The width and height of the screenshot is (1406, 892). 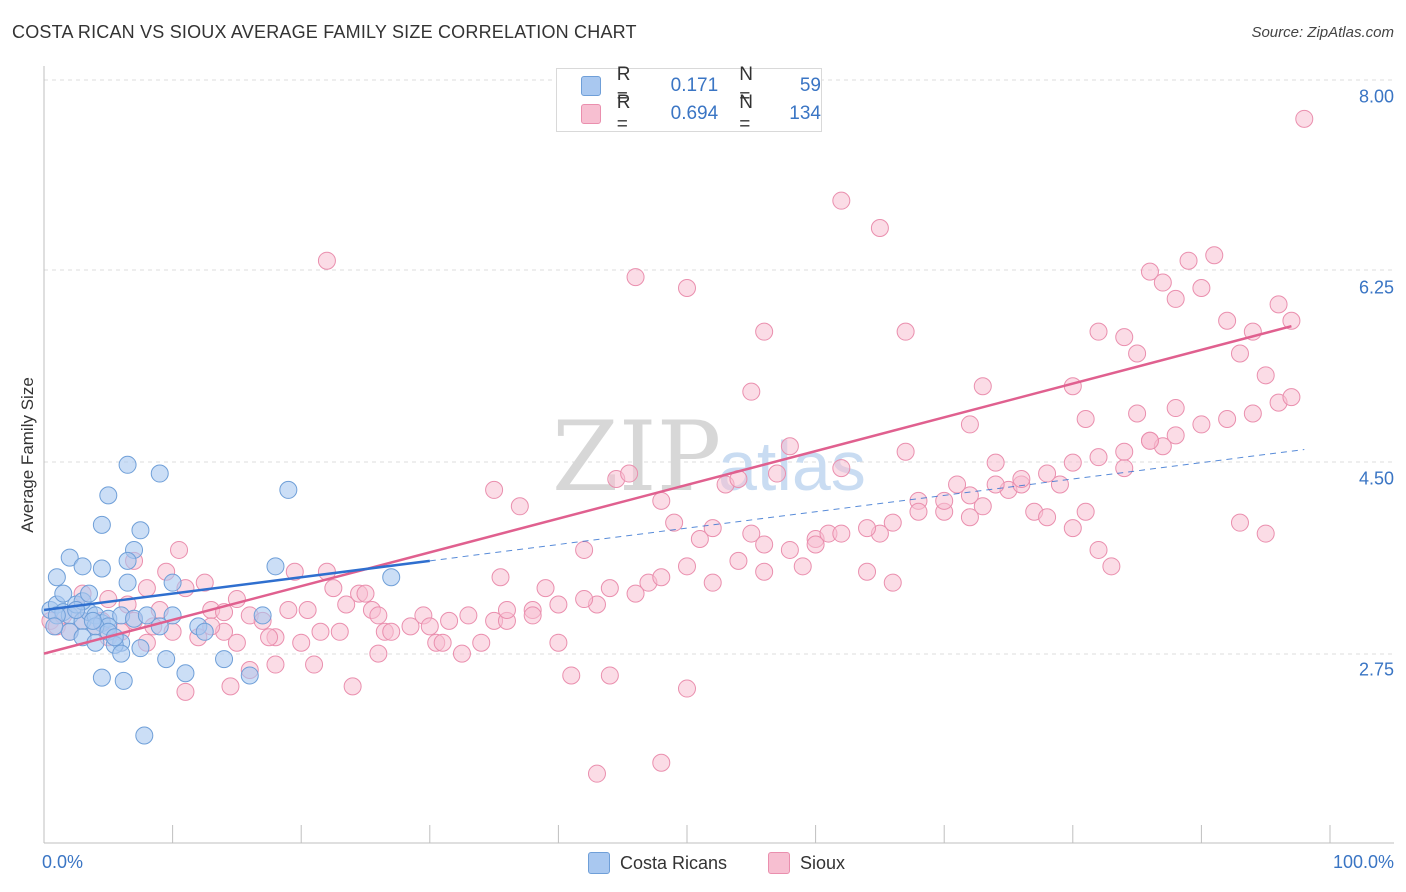 What do you see at coordinates (591, 114) in the screenshot?
I see `legend-swatch-pink` at bounding box center [591, 114].